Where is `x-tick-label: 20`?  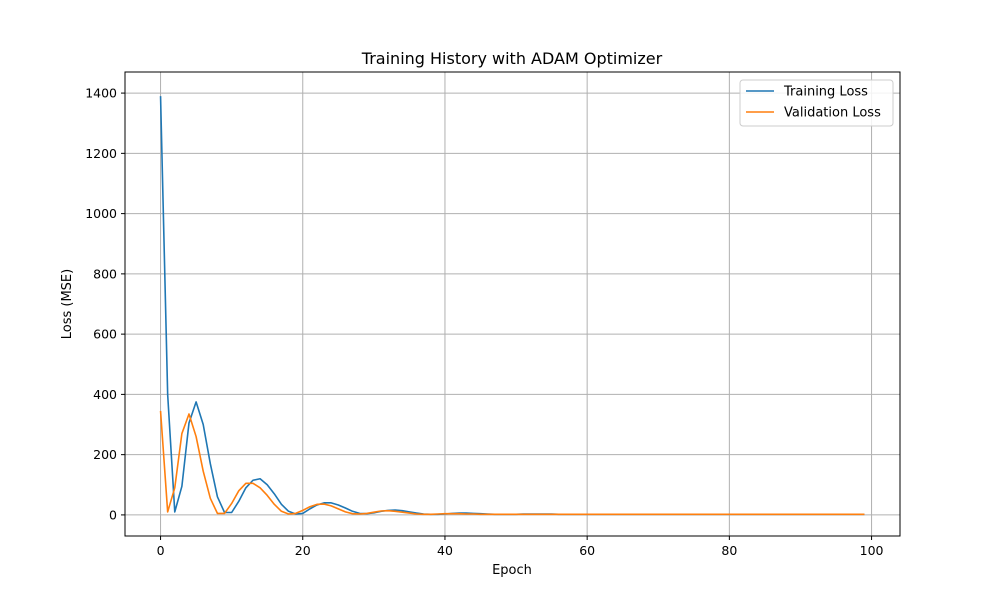 x-tick-label: 20 is located at coordinates (303, 550).